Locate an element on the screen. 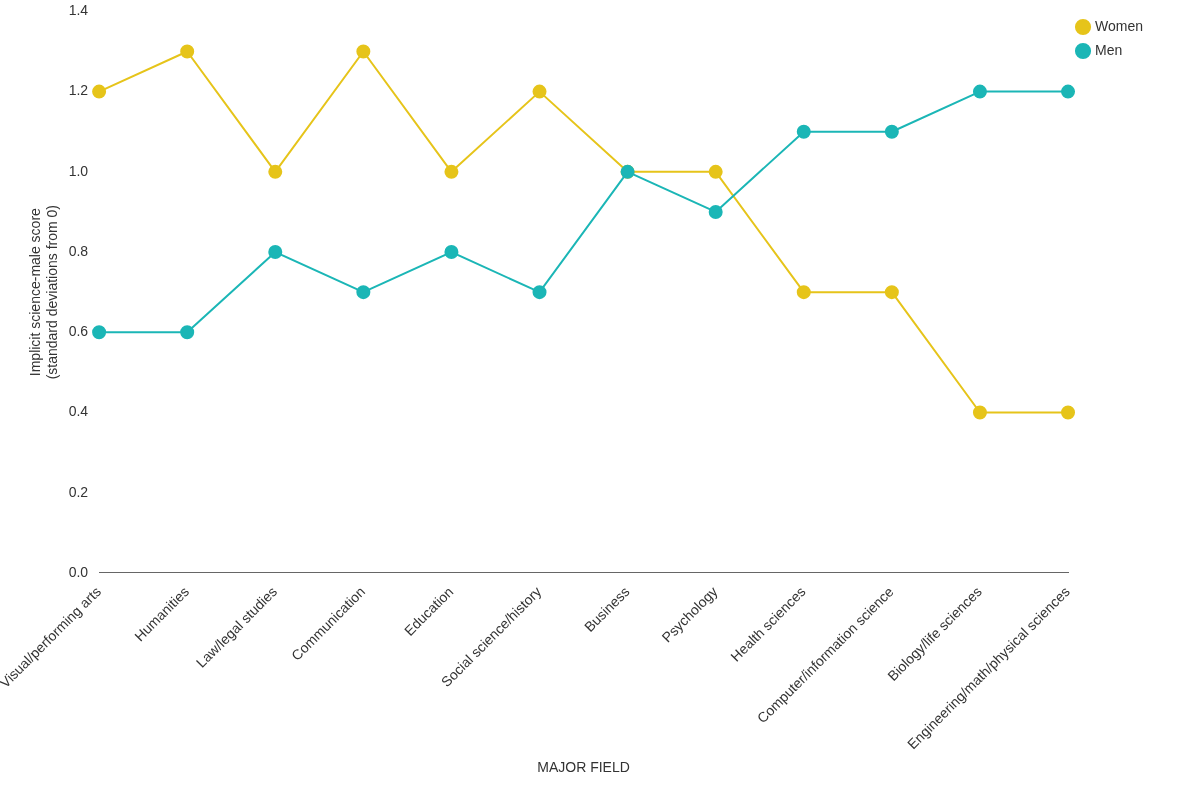  y-tick-label: 0.2 is located at coordinates (78, 491).